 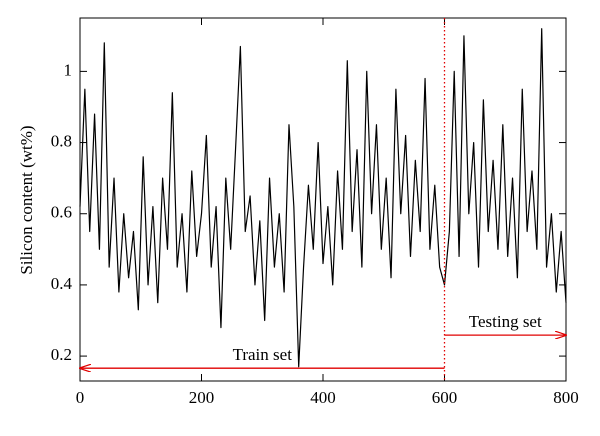 What do you see at coordinates (505, 321) in the screenshot?
I see `annotation-label: Testing set` at bounding box center [505, 321].